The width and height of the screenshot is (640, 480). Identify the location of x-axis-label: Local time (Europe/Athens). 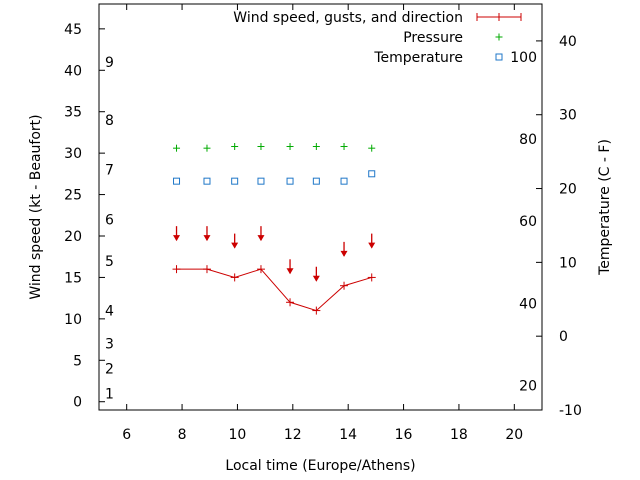
(320, 466).